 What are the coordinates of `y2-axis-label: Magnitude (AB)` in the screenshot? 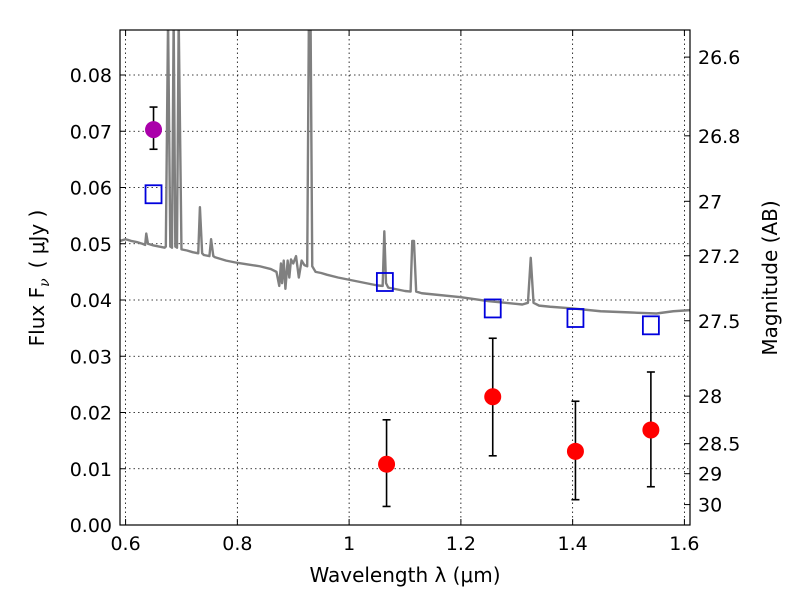 It's located at (770, 277).